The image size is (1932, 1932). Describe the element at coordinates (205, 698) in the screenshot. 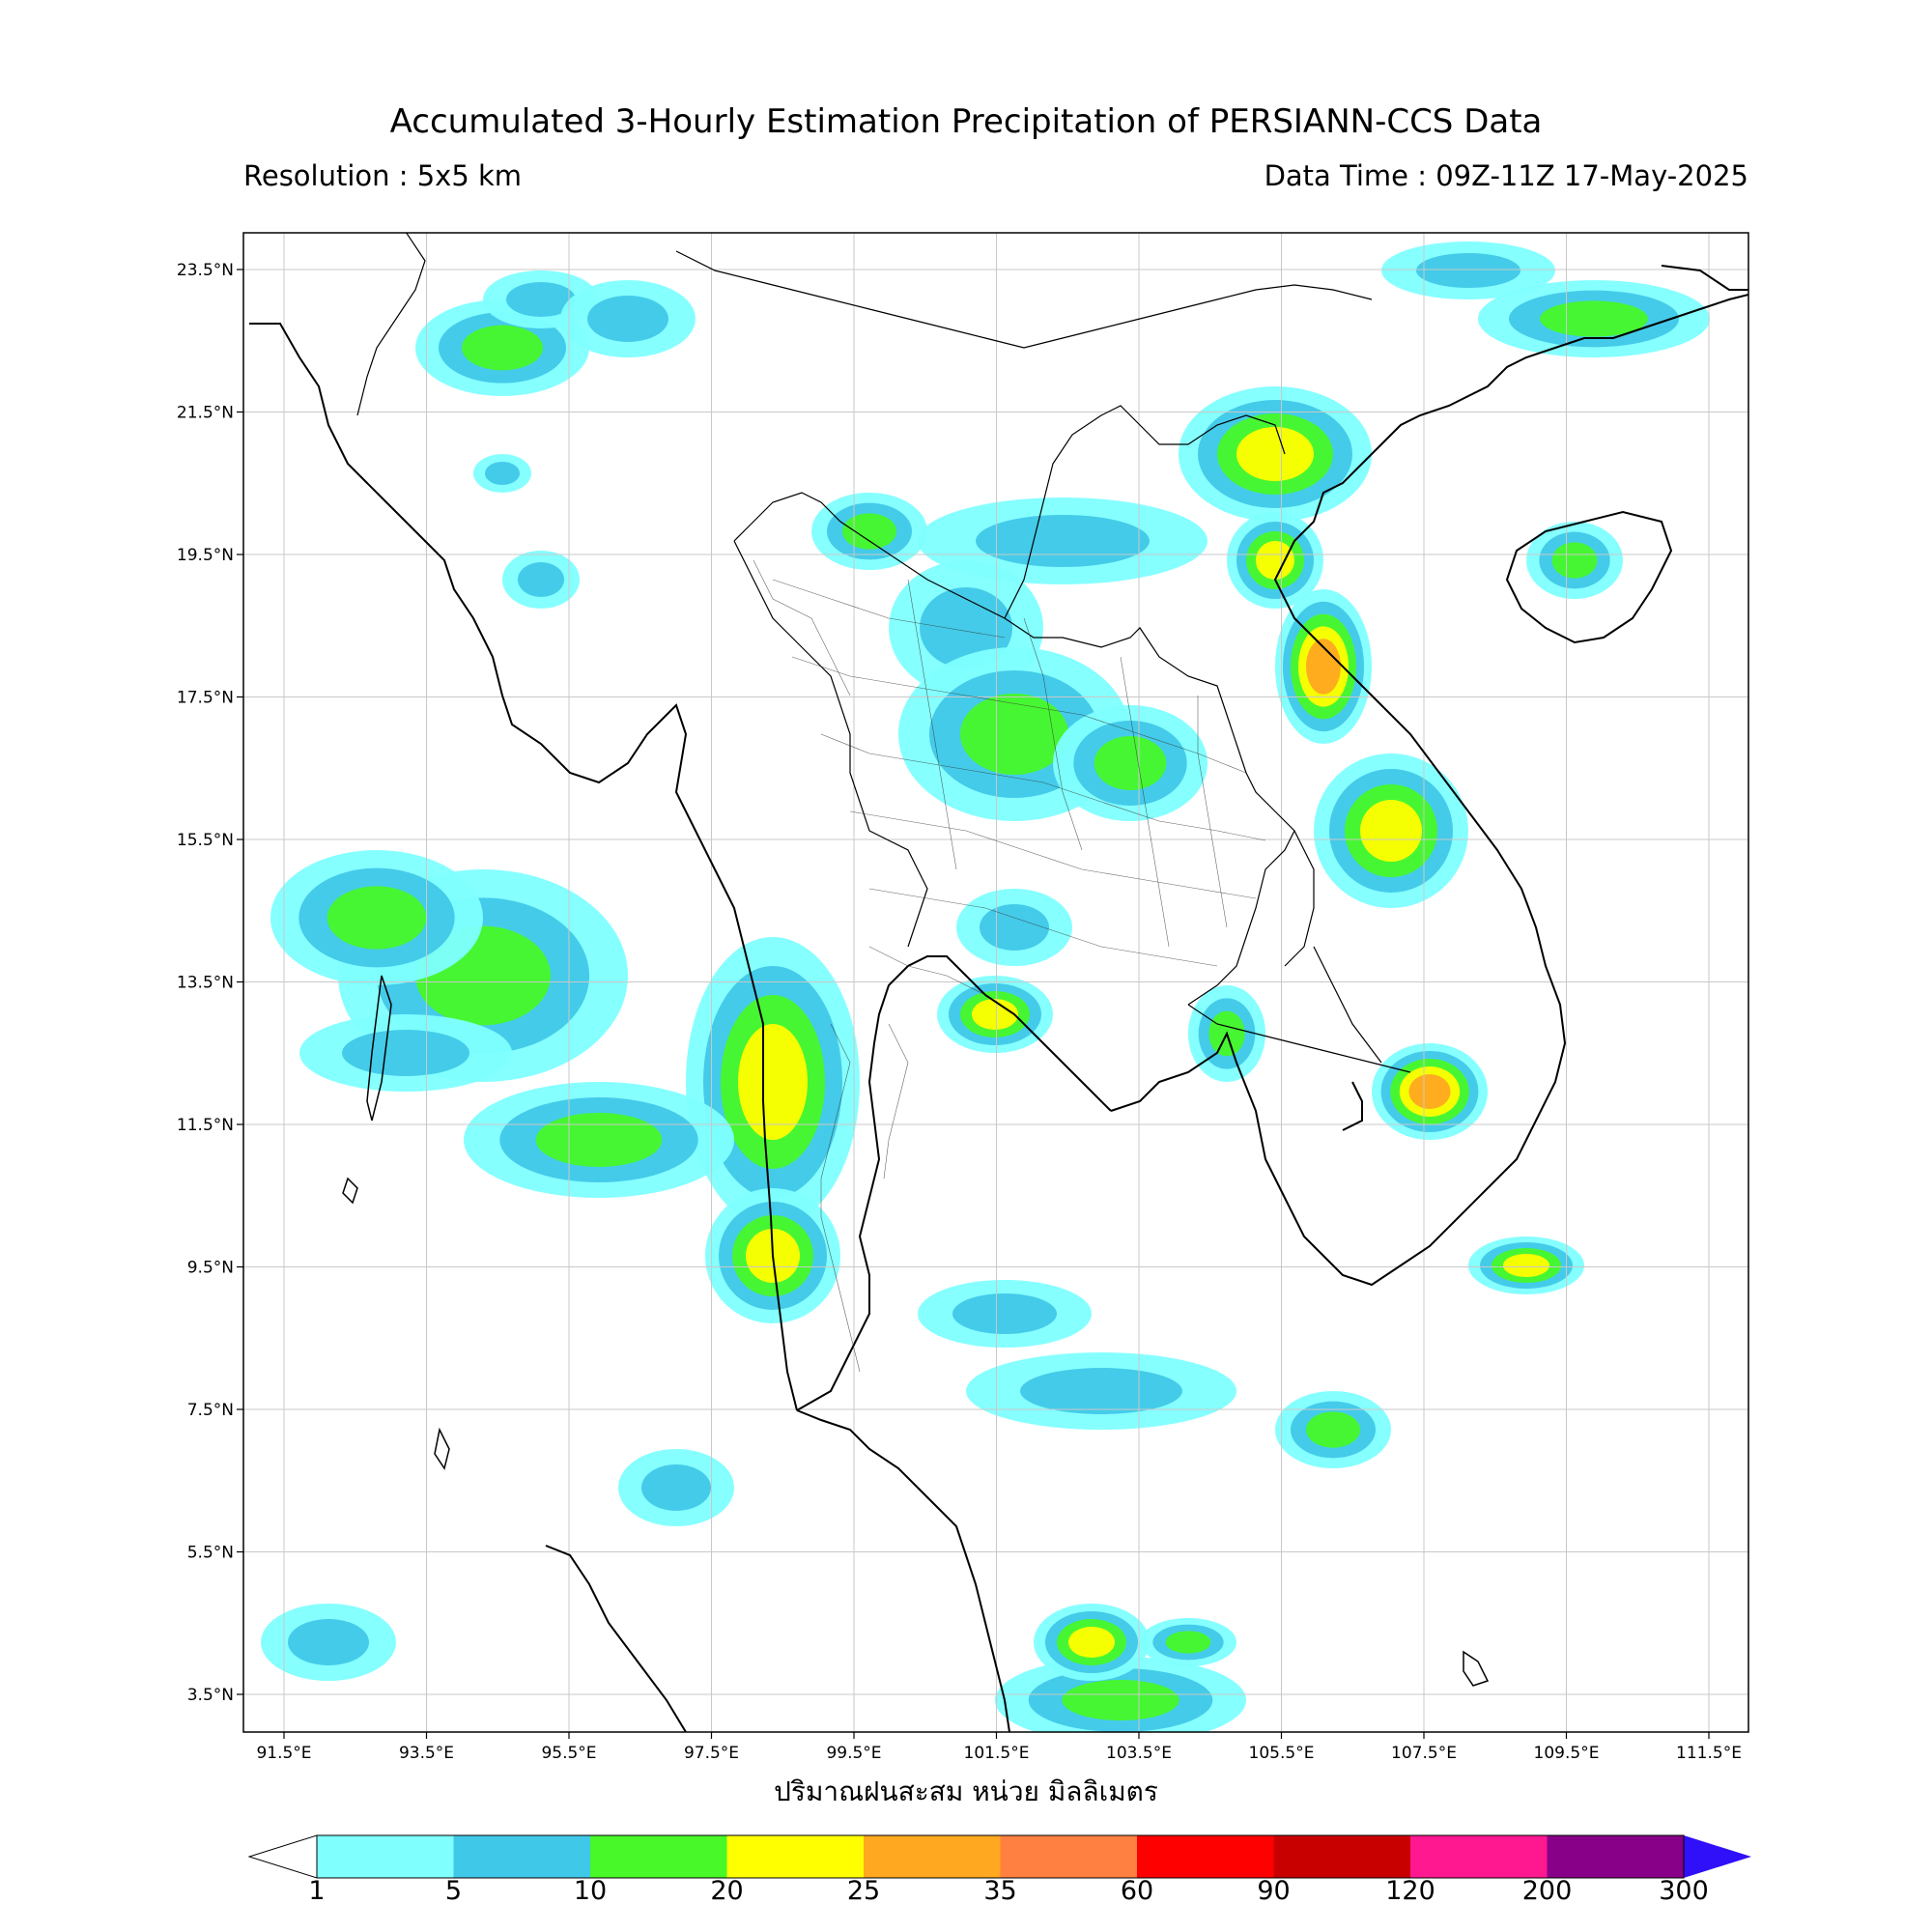

I see `lat-tick-label: 17.5°N` at that location.